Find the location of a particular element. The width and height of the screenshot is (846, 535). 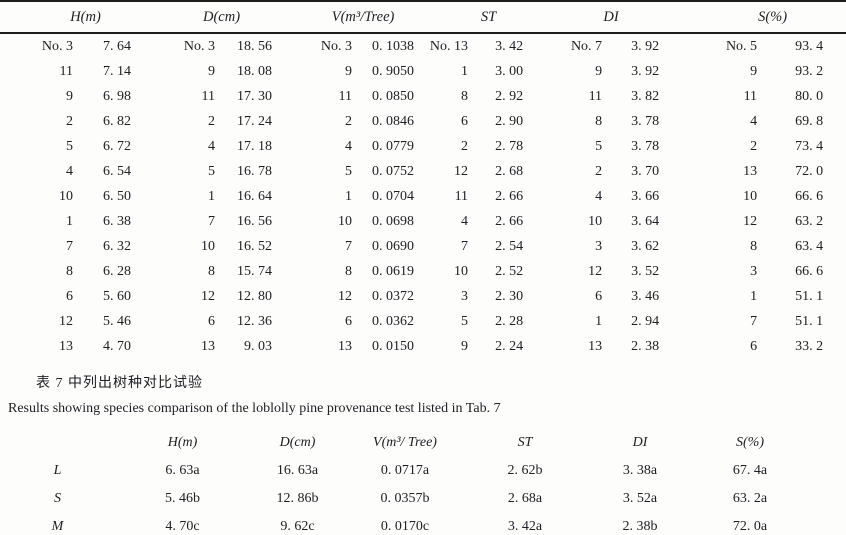

provenance-no-cell: 12 is located at coordinates (595, 271).